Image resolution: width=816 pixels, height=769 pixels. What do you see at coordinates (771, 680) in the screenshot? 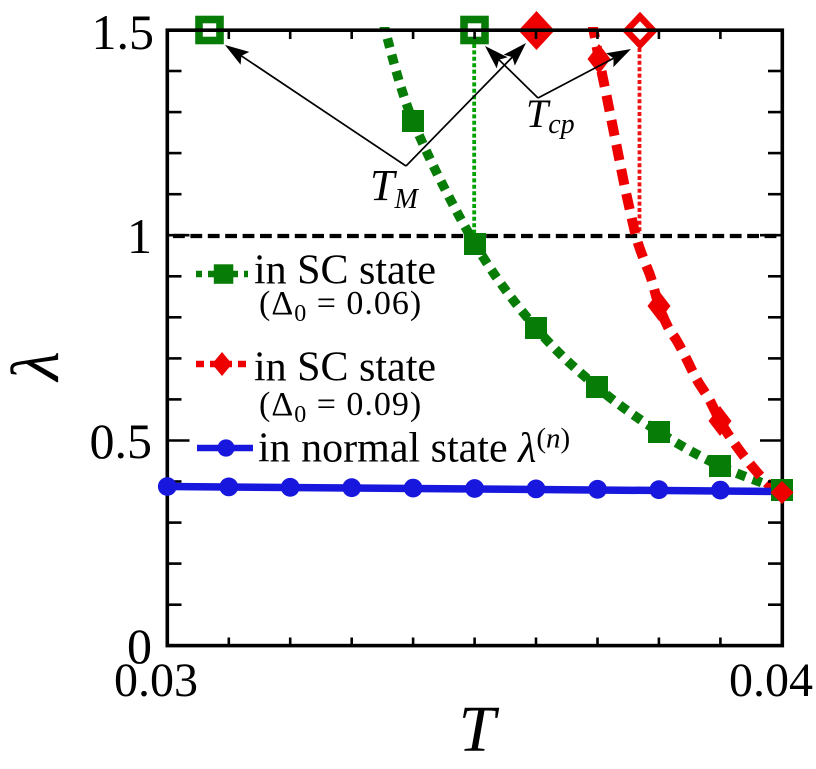
I see `svg-text: 0.04` at bounding box center [771, 680].